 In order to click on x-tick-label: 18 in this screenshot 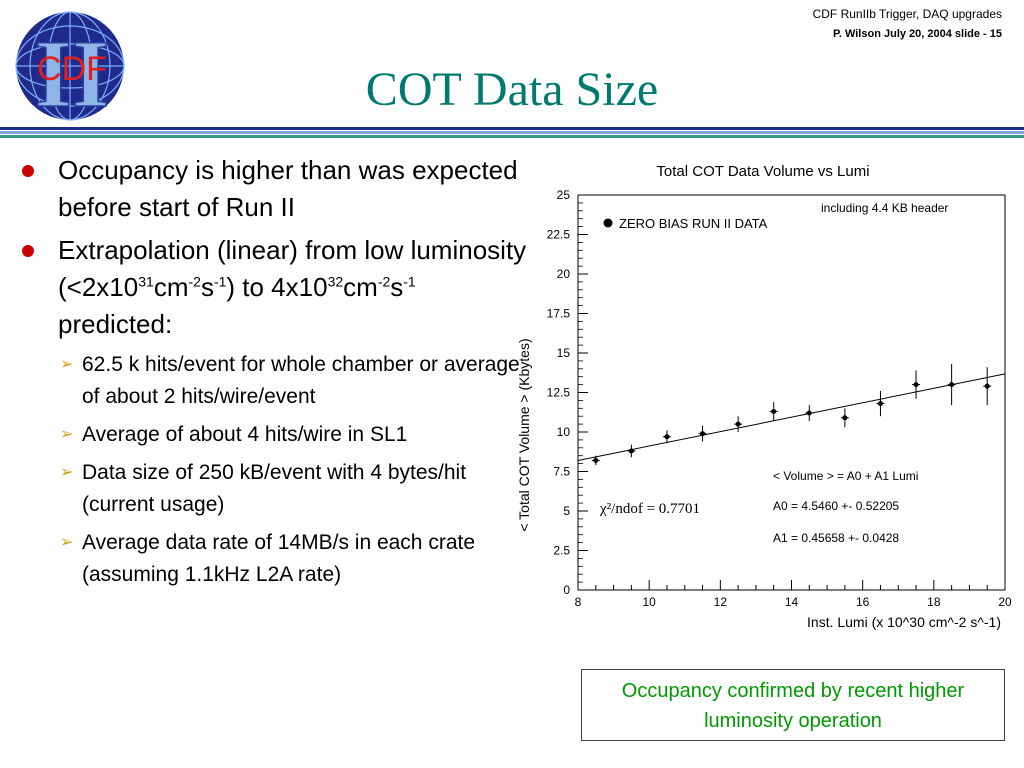, I will do `click(934, 602)`.